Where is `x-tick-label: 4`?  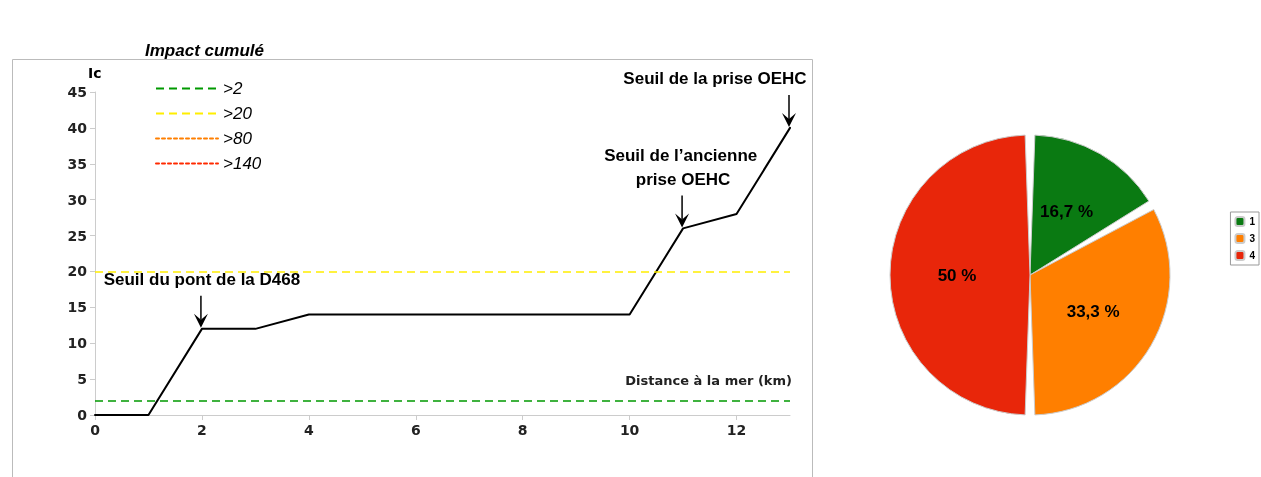 x-tick-label: 4 is located at coordinates (308, 430).